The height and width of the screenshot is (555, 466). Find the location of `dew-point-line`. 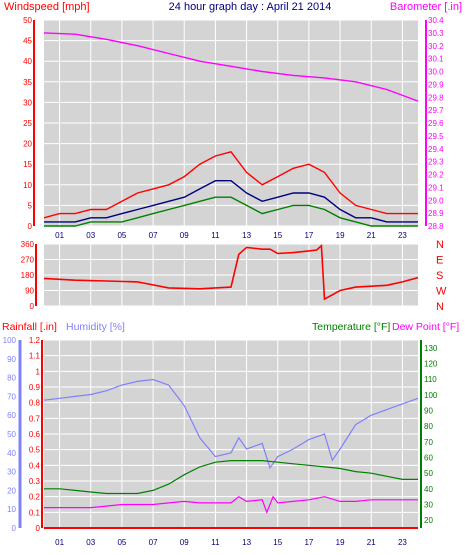

dew-point-line is located at coordinates (231, 504).